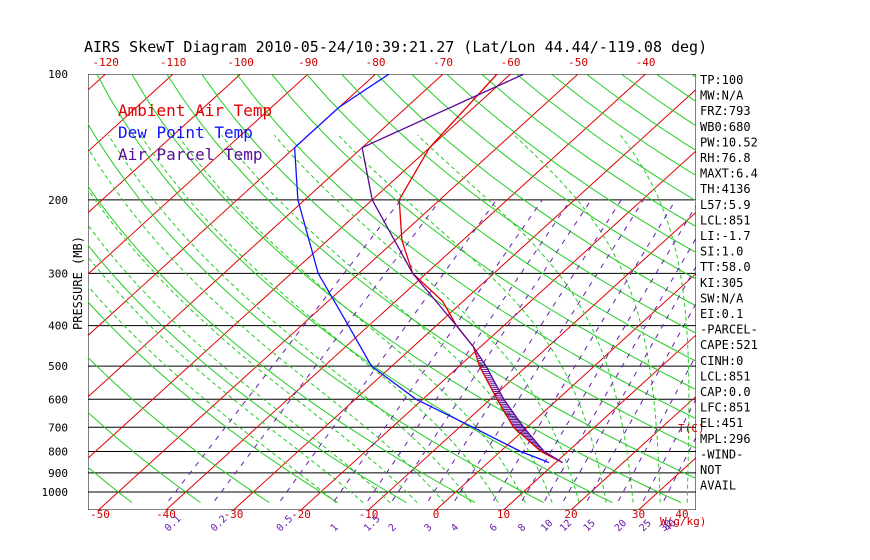 The width and height of the screenshot is (870, 560). I want to click on pressure-tick-label: 200, so click(58, 200).